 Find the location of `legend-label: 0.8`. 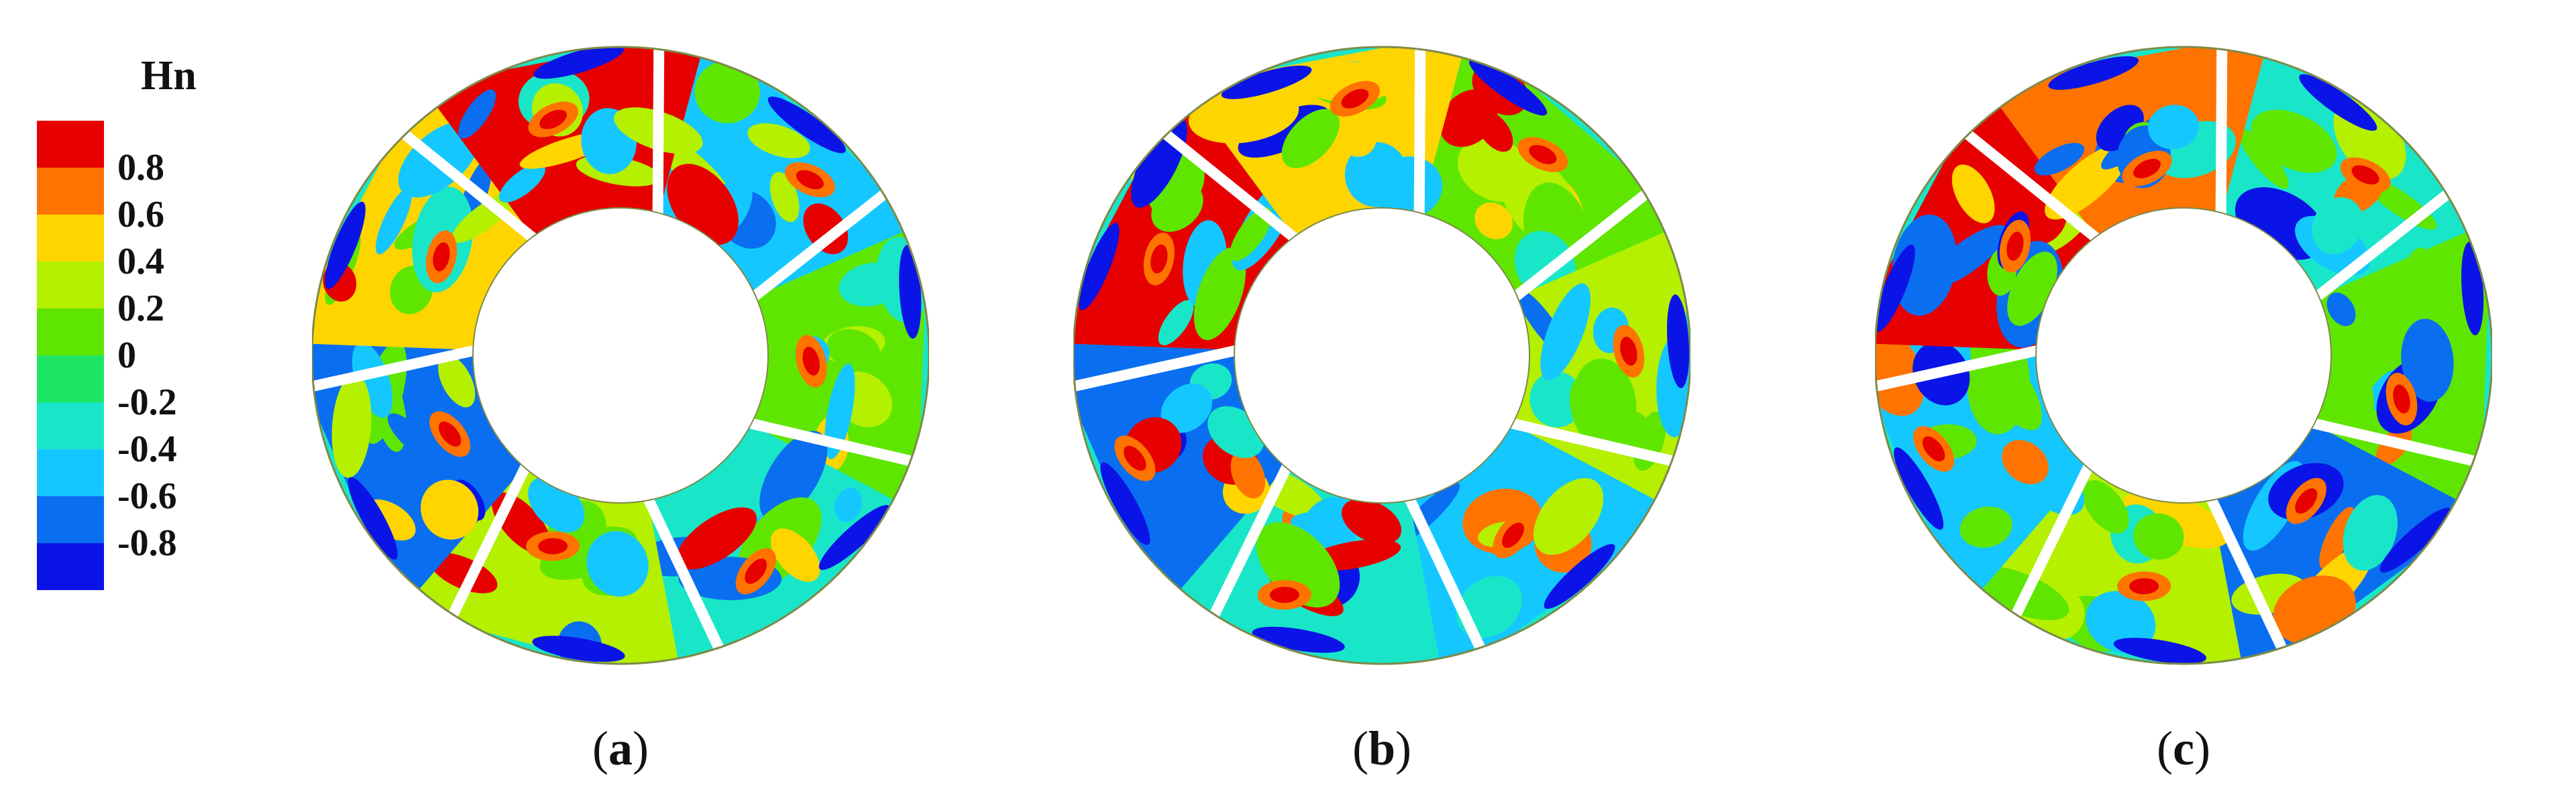

legend-label: 0.8 is located at coordinates (140, 167).